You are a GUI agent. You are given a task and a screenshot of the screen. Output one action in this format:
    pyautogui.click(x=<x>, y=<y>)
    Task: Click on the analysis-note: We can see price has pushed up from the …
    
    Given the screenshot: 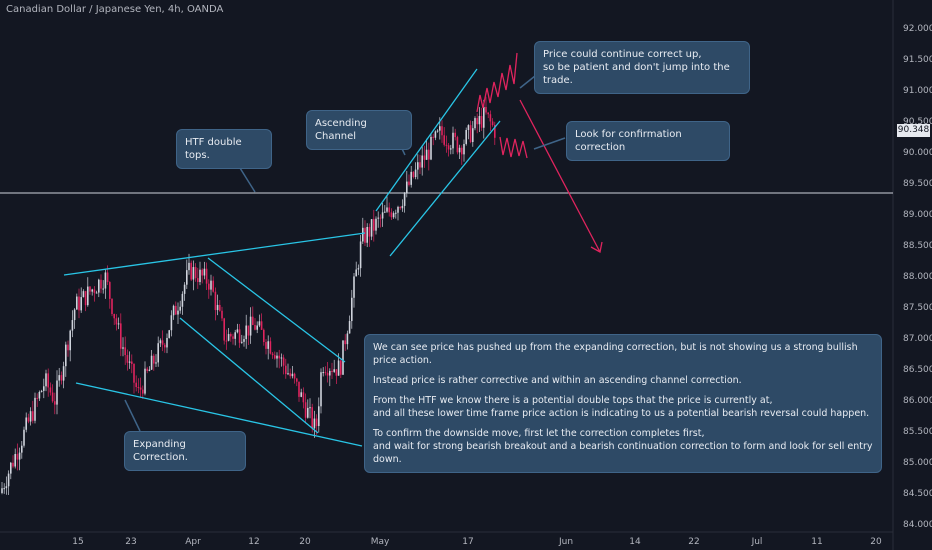 What is the action you would take?
    pyautogui.click(x=623, y=403)
    